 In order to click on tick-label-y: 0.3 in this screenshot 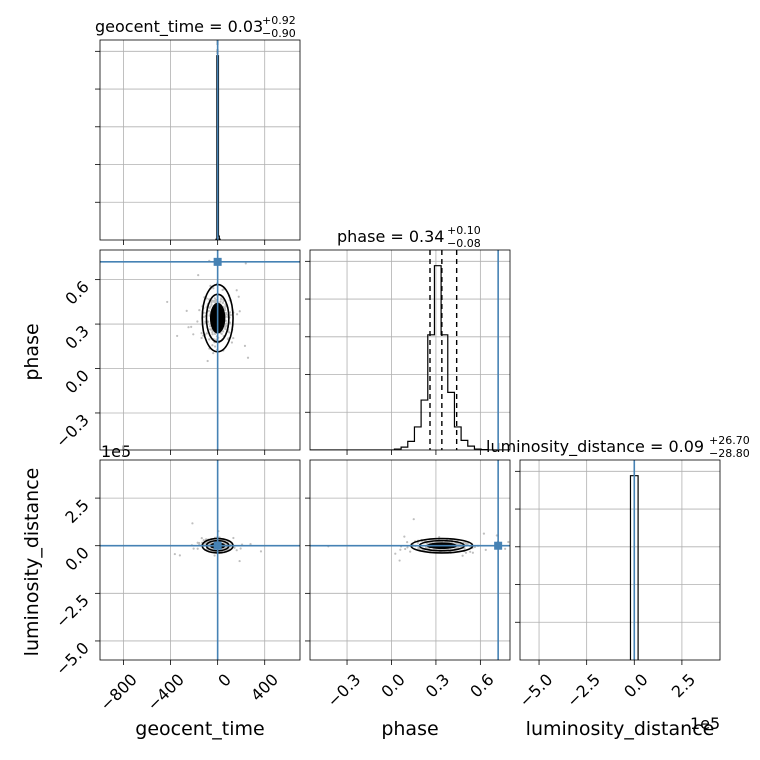, I will do `click(76, 336)`.